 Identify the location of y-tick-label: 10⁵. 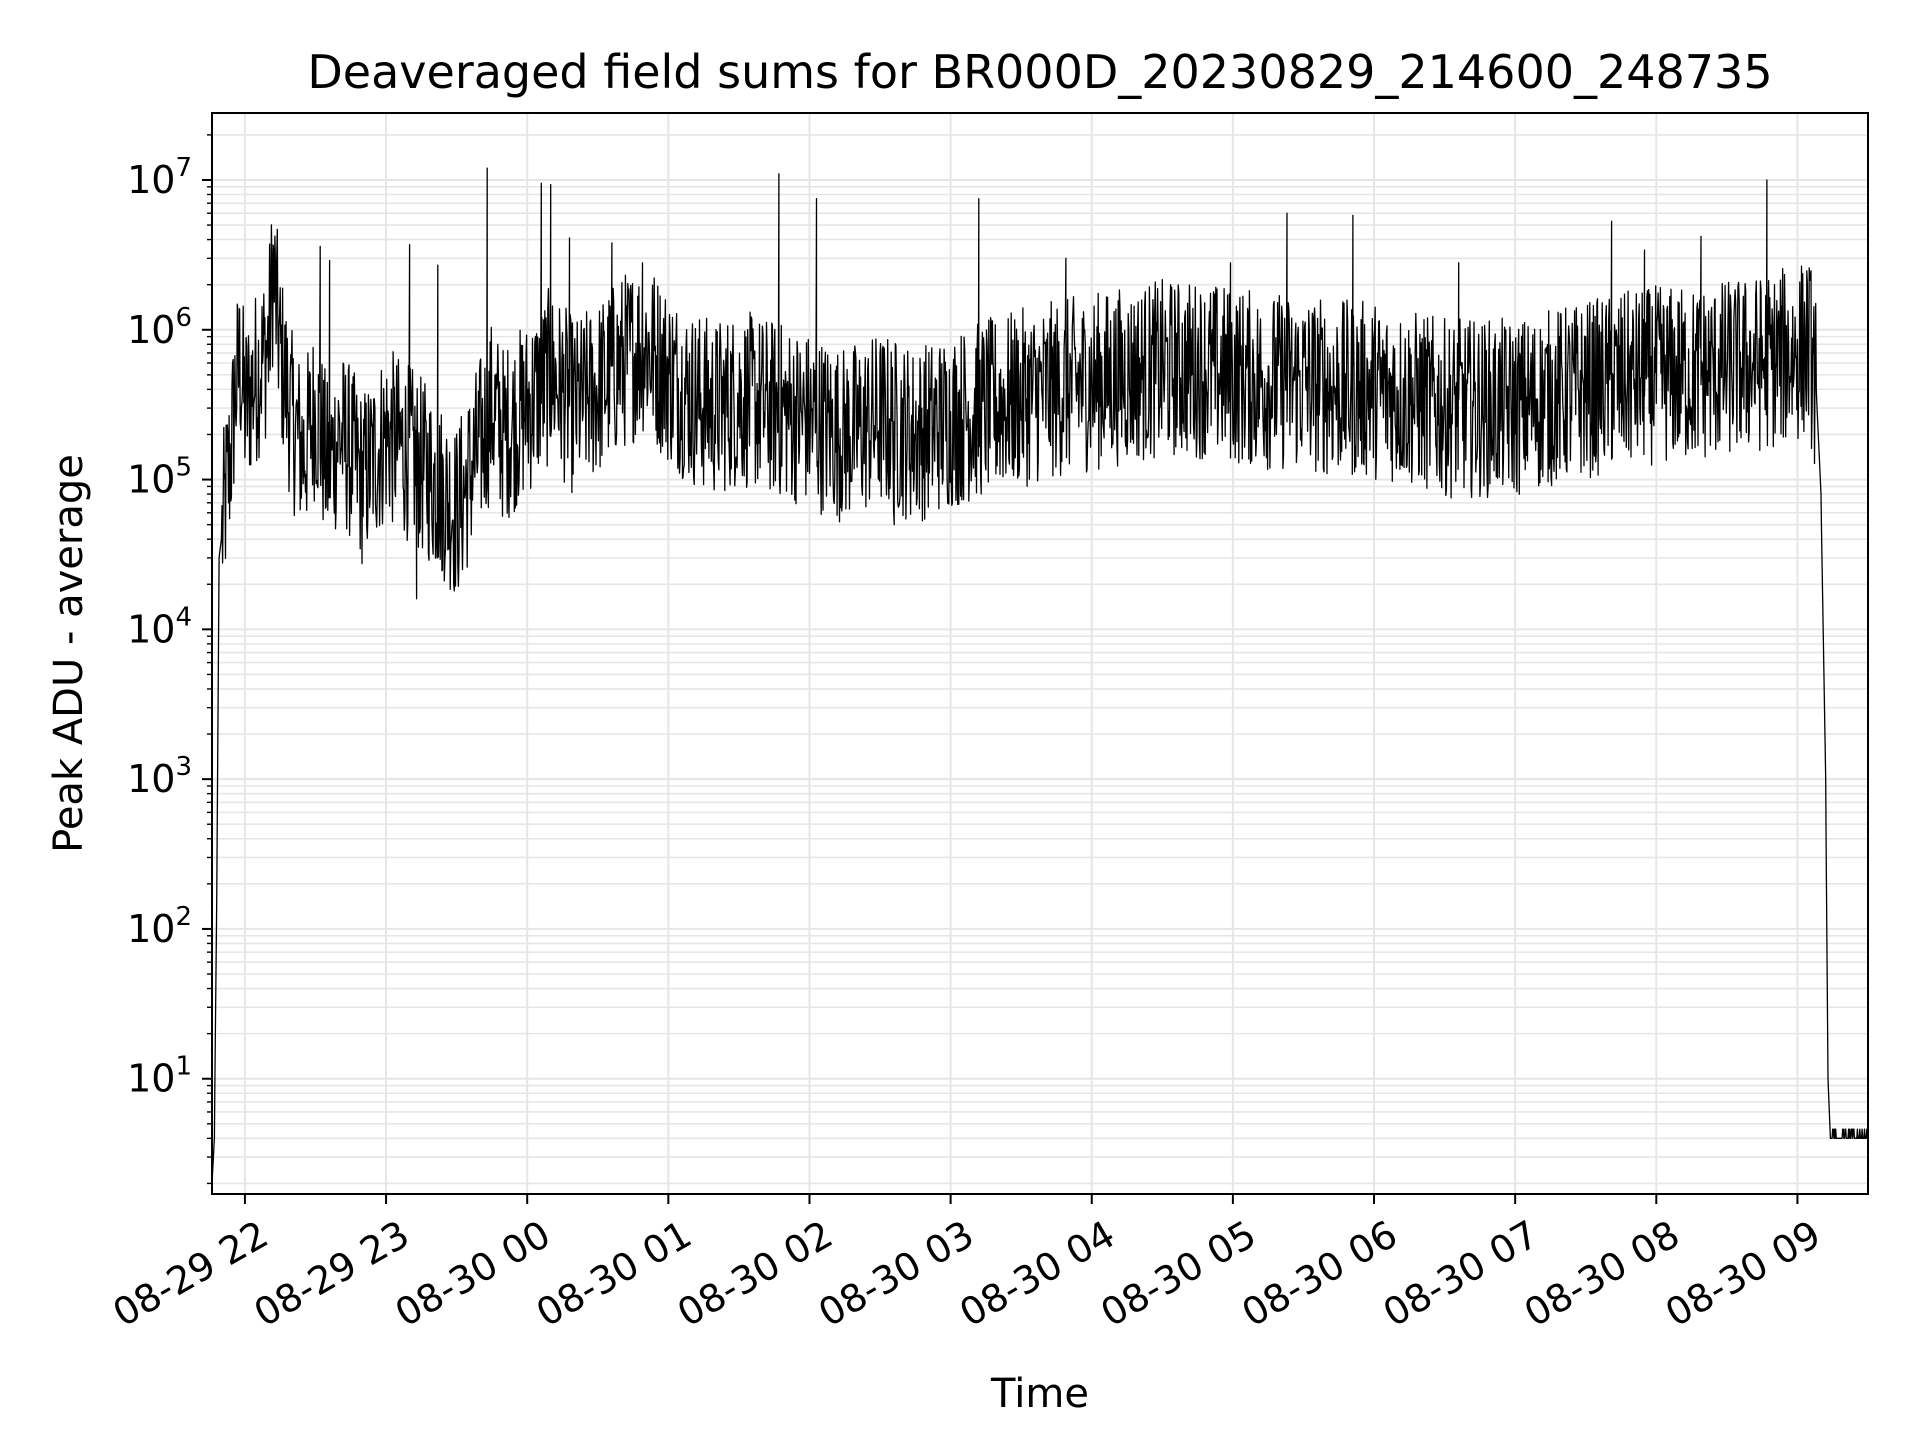
(159, 477).